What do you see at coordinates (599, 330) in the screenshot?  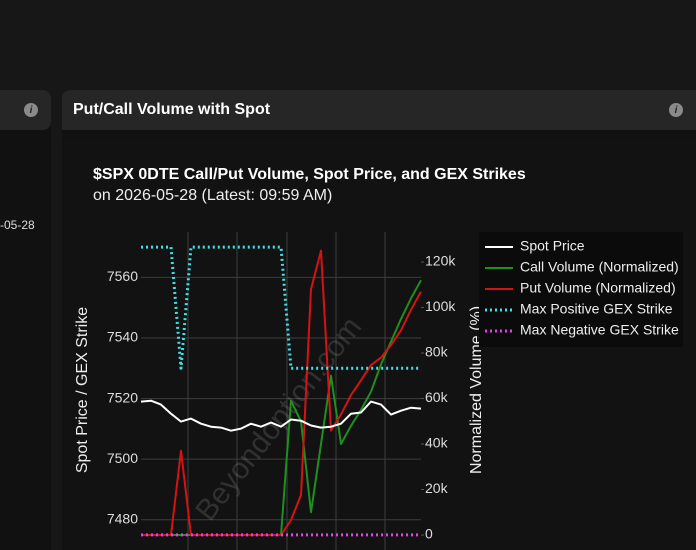 I see `legend-label: Max Negative GEX Strike` at bounding box center [599, 330].